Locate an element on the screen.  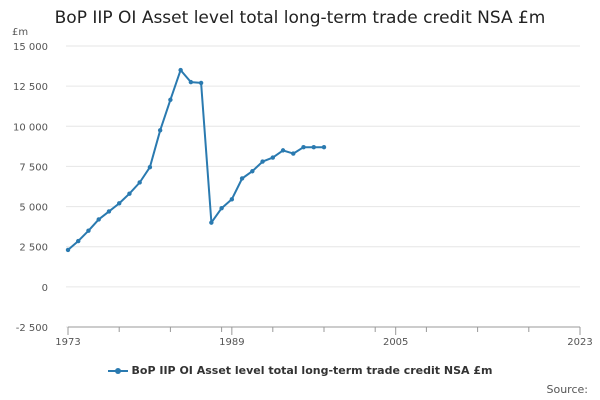
x-tick-label: 1989 is located at coordinates (231, 342).